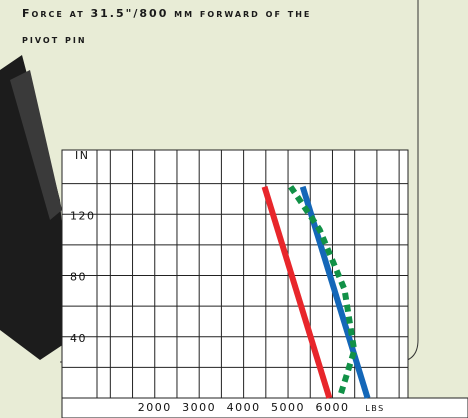  I want to click on x-axis-label: lbs, so click(374, 407).